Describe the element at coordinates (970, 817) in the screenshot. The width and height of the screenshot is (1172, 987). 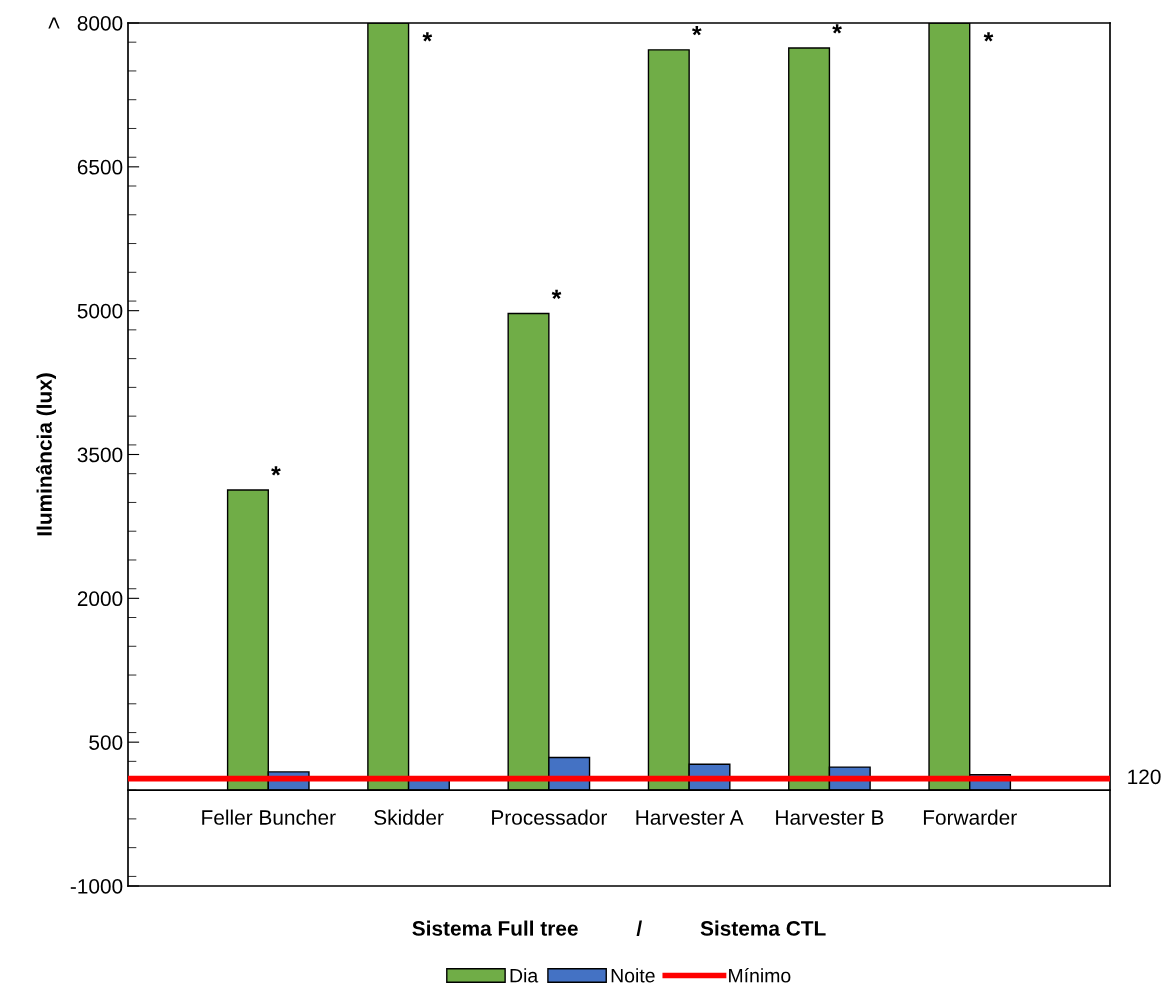
I see `x-tick-label: Forwarder` at that location.